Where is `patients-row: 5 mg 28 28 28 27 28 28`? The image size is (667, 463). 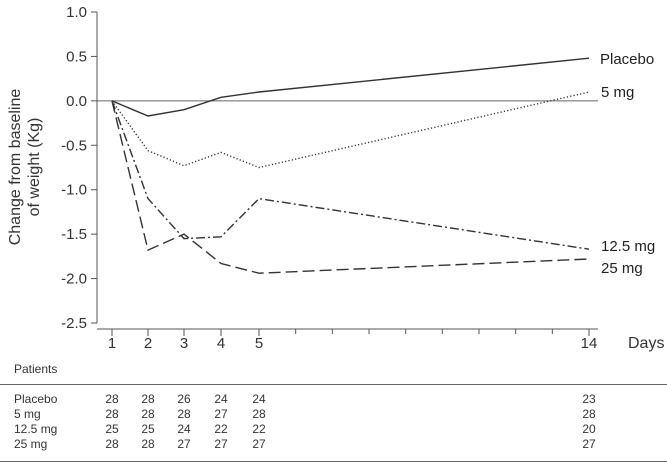
patients-row: 5 mg 28 28 28 27 28 28 is located at coordinates (333, 414).